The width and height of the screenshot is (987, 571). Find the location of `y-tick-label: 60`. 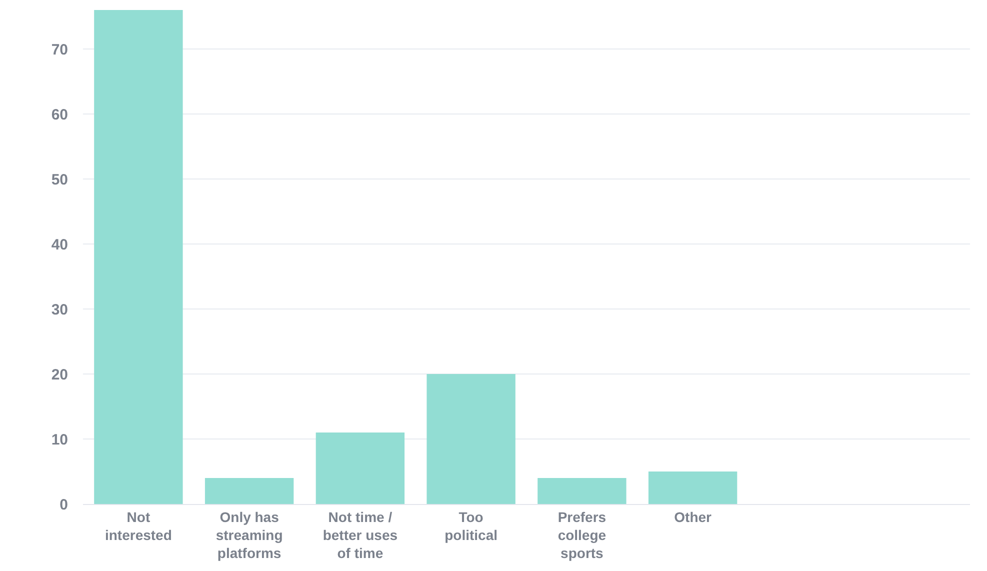

y-tick-label: 60 is located at coordinates (59, 115).